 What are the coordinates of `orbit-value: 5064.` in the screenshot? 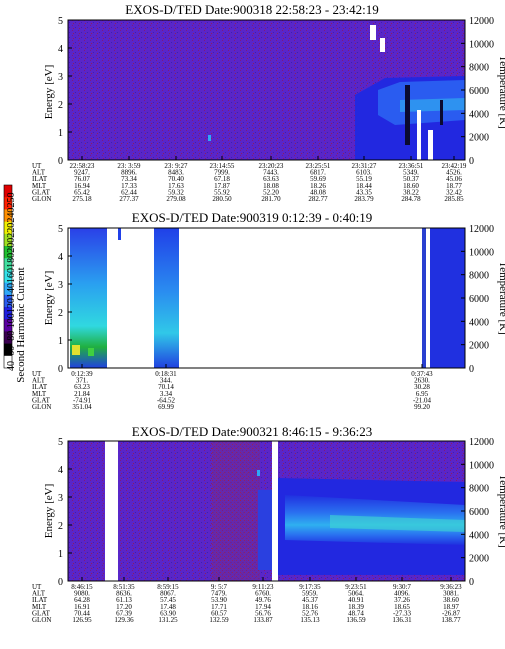 It's located at (356, 594).